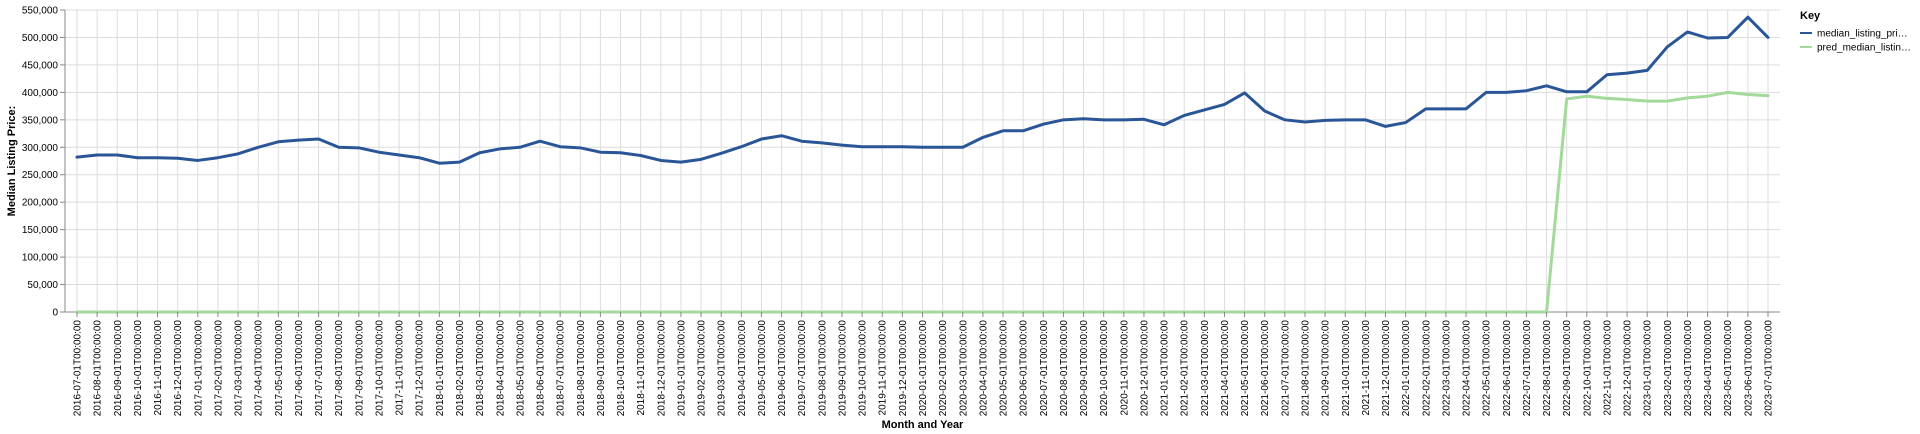 Image resolution: width=1920 pixels, height=434 pixels. What do you see at coordinates (1748, 368) in the screenshot?
I see `x-tick-label: 2023-06-01T00:00:00` at bounding box center [1748, 368].